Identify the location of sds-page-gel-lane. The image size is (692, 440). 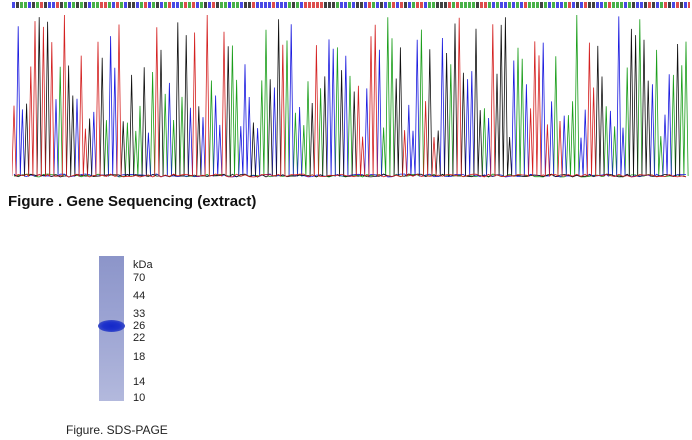
(111, 328).